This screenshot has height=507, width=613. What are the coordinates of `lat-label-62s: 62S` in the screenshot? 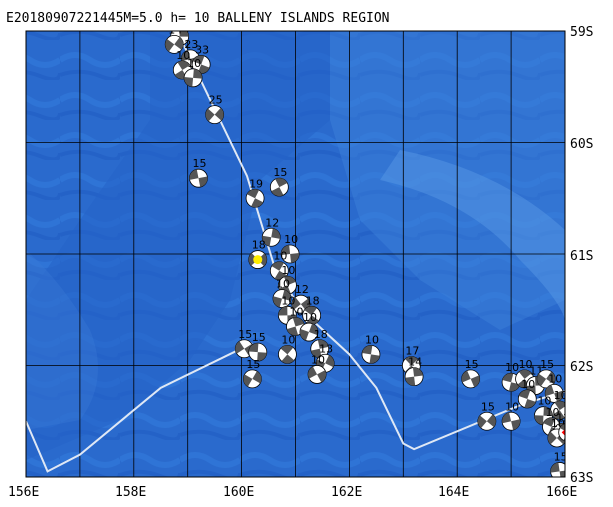 It's located at (581, 367).